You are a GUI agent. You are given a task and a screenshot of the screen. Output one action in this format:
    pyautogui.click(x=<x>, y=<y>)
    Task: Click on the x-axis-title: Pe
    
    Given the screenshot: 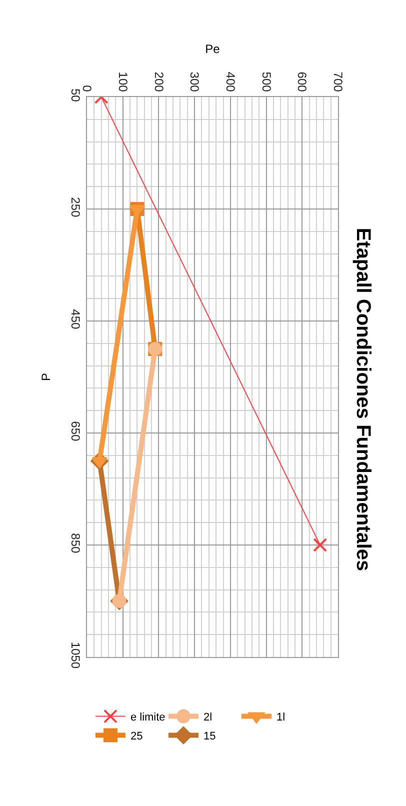 What is the action you would take?
    pyautogui.click(x=212, y=49)
    